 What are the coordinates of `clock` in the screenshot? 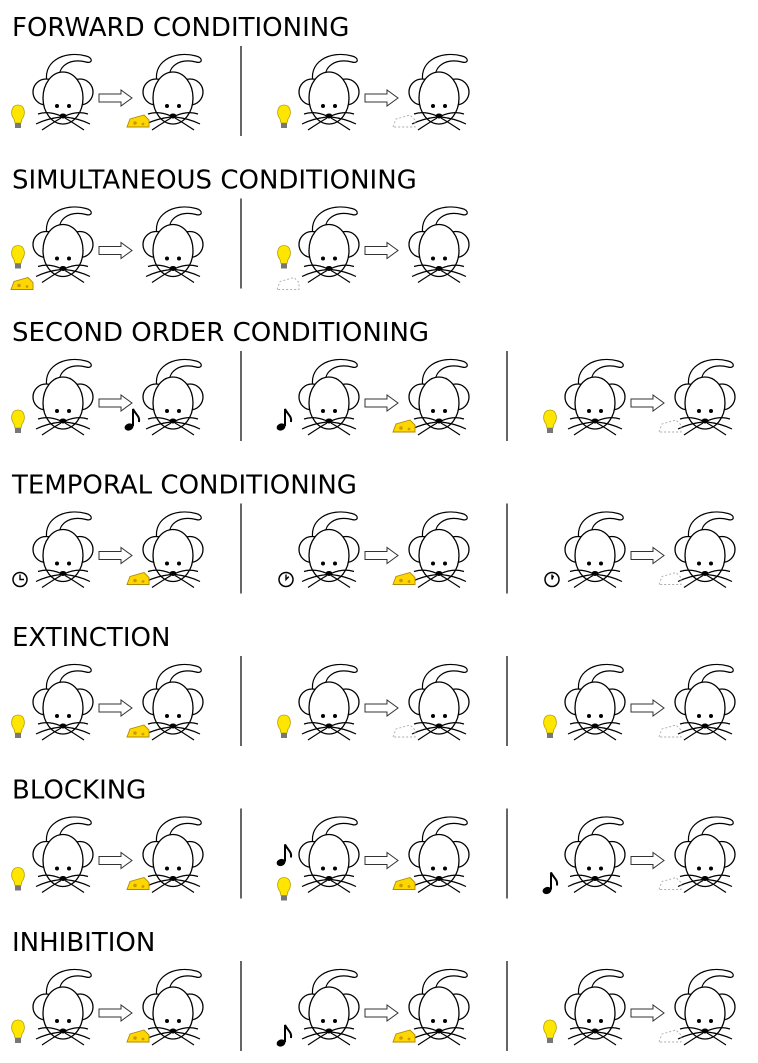 It's located at (286, 579).